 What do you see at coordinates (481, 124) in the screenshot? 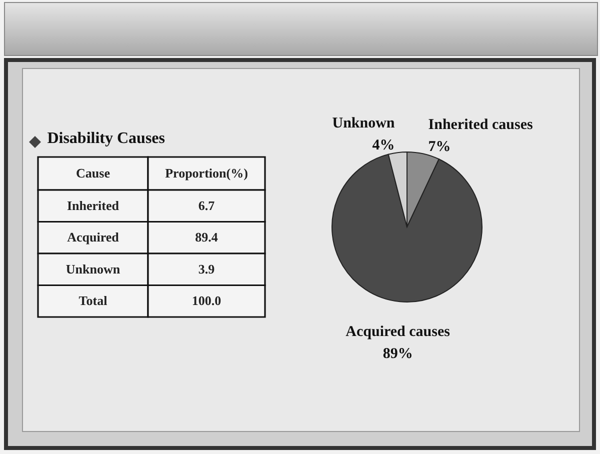
I see `slice-label: Inherited causes` at bounding box center [481, 124].